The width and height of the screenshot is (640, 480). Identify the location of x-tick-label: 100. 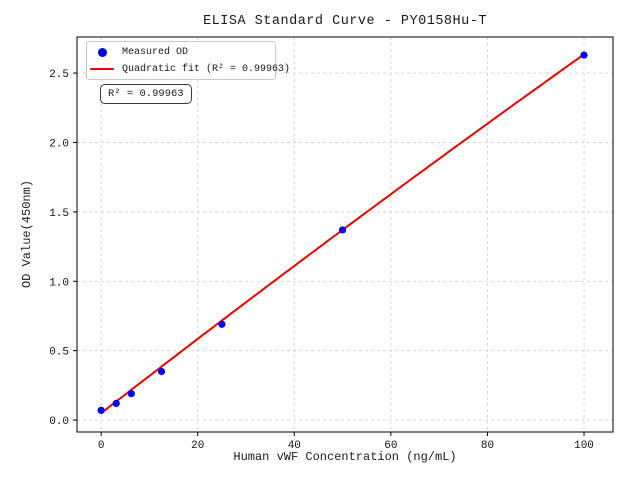
(584, 446).